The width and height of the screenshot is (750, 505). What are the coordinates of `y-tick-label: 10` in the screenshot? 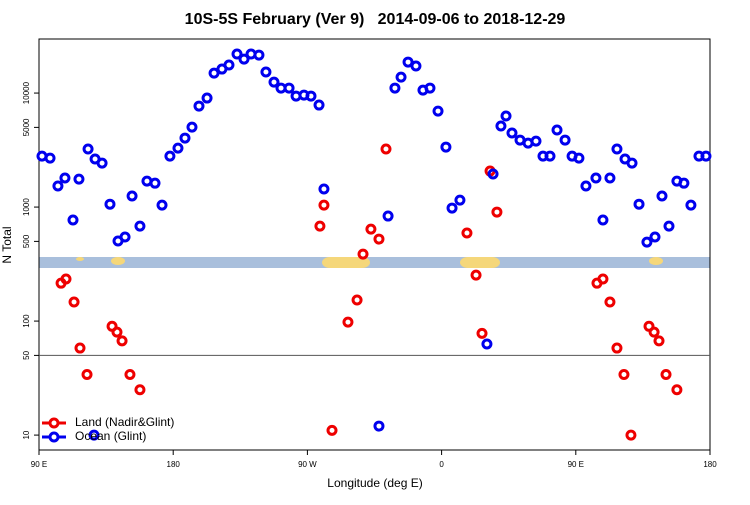 It's located at (26, 434).